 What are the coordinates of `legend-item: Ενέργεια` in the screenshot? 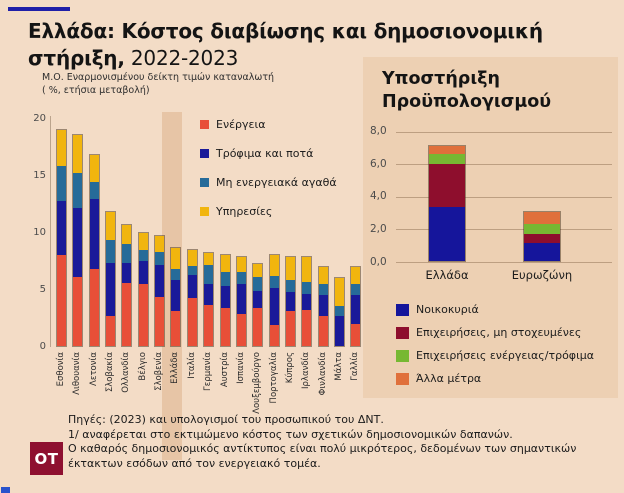 It's located at (268, 124).